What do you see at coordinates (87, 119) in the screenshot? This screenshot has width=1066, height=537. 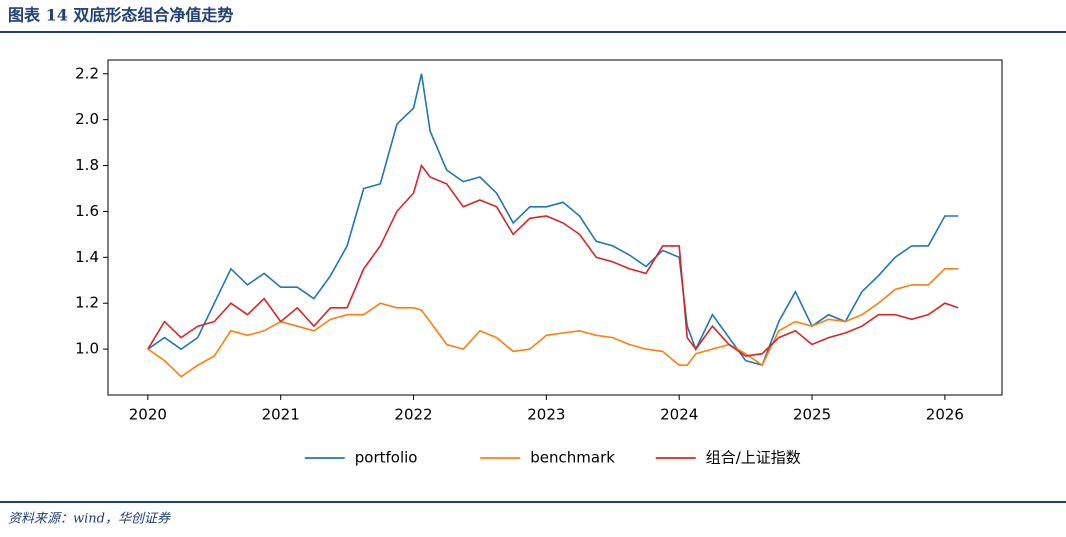 I see `y-tick-label: 2.0` at bounding box center [87, 119].